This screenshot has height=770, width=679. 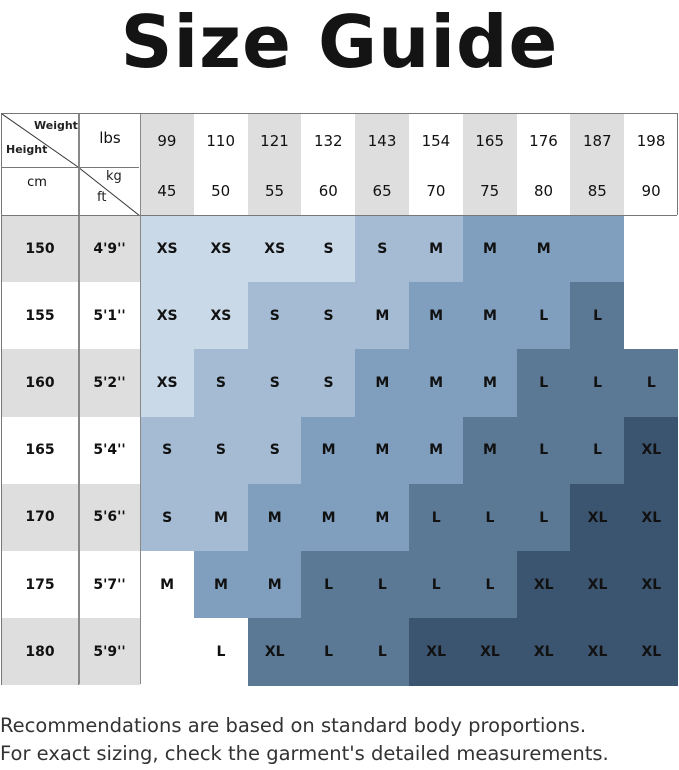 What do you see at coordinates (70, 167) in the screenshot?
I see `row-divider` at bounding box center [70, 167].